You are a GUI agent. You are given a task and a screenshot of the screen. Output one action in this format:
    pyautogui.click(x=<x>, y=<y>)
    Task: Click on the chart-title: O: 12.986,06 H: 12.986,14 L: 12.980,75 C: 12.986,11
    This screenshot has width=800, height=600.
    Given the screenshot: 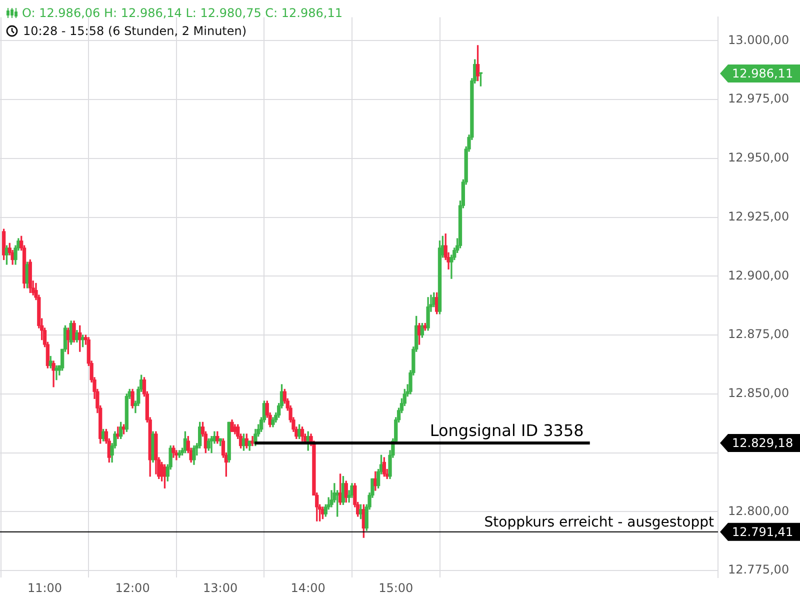 What is the action you would take?
    pyautogui.click(x=182, y=13)
    